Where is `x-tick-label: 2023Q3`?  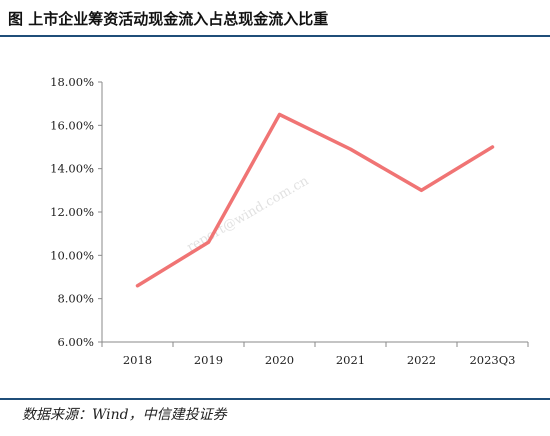
x-tick-label: 2023Q3 is located at coordinates (492, 360).